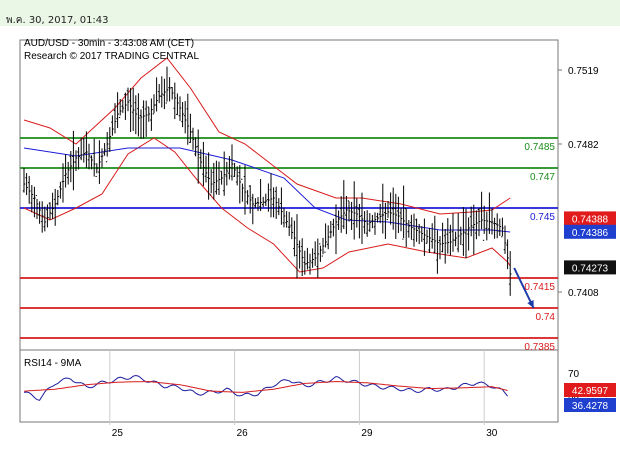 The width and height of the screenshot is (620, 456). Describe the element at coordinates (583, 293) in the screenshot. I see `y-tick-label: 0.7408` at that location.